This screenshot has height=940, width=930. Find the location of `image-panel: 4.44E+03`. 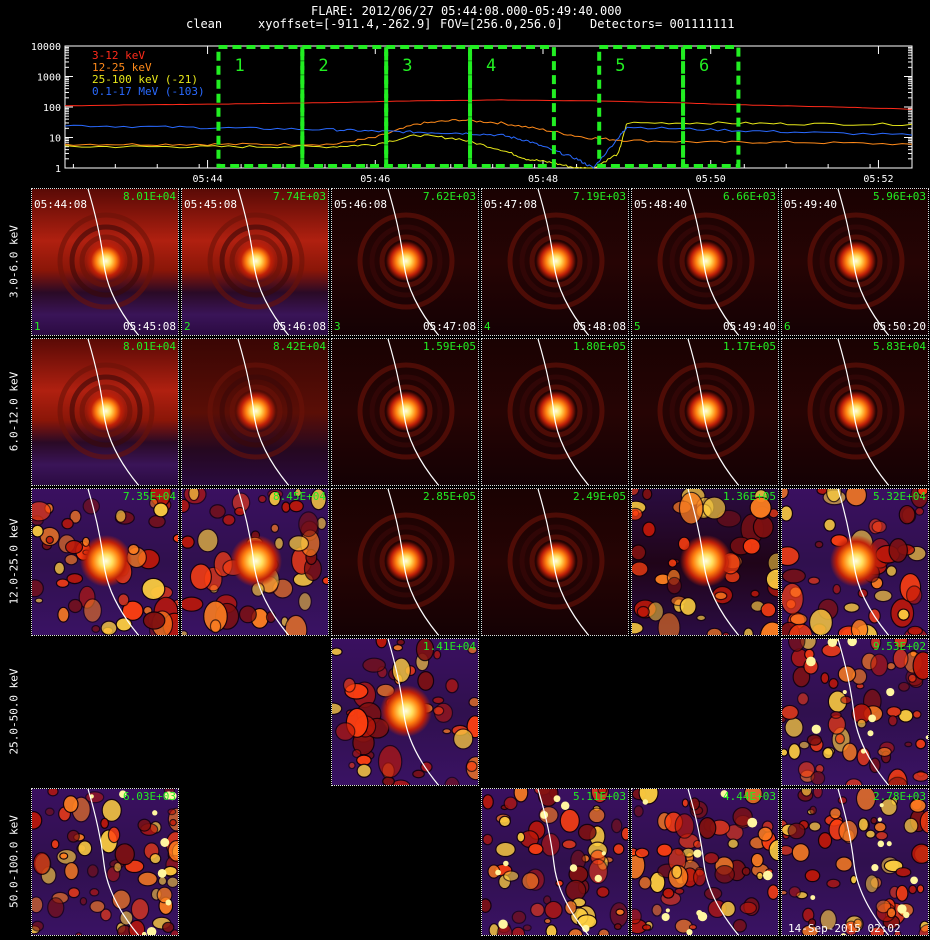

image-panel: 4.44E+03 is located at coordinates (705, 862).